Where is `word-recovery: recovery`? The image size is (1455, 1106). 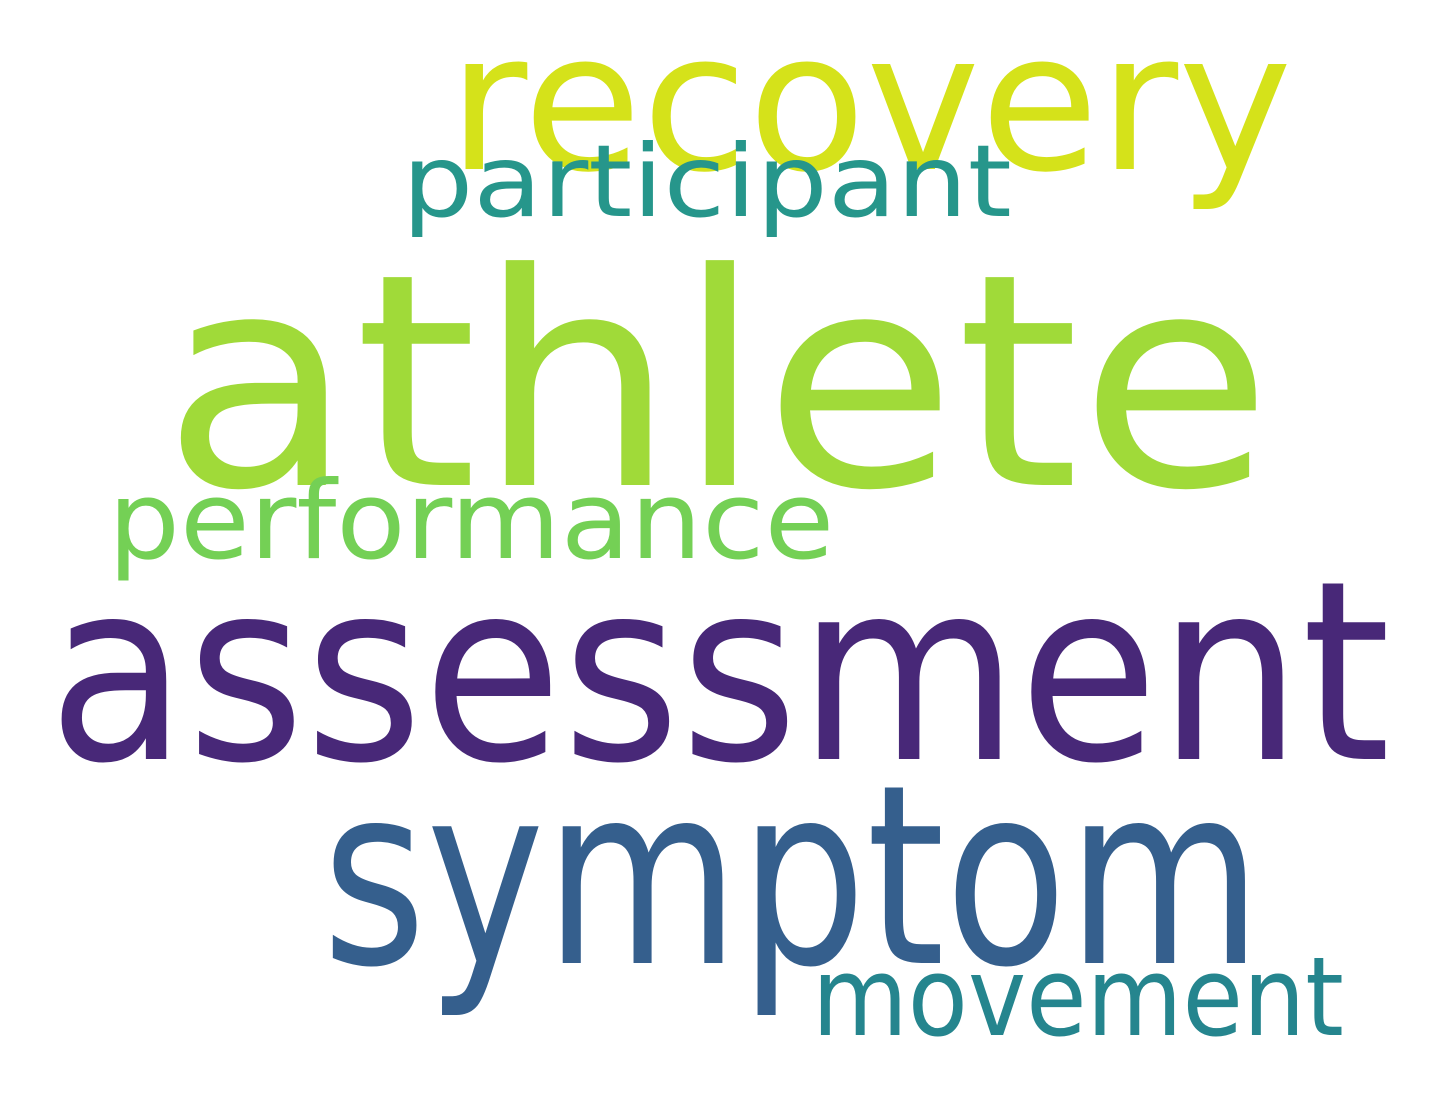 word-recovery: recovery is located at coordinates (870, 107).